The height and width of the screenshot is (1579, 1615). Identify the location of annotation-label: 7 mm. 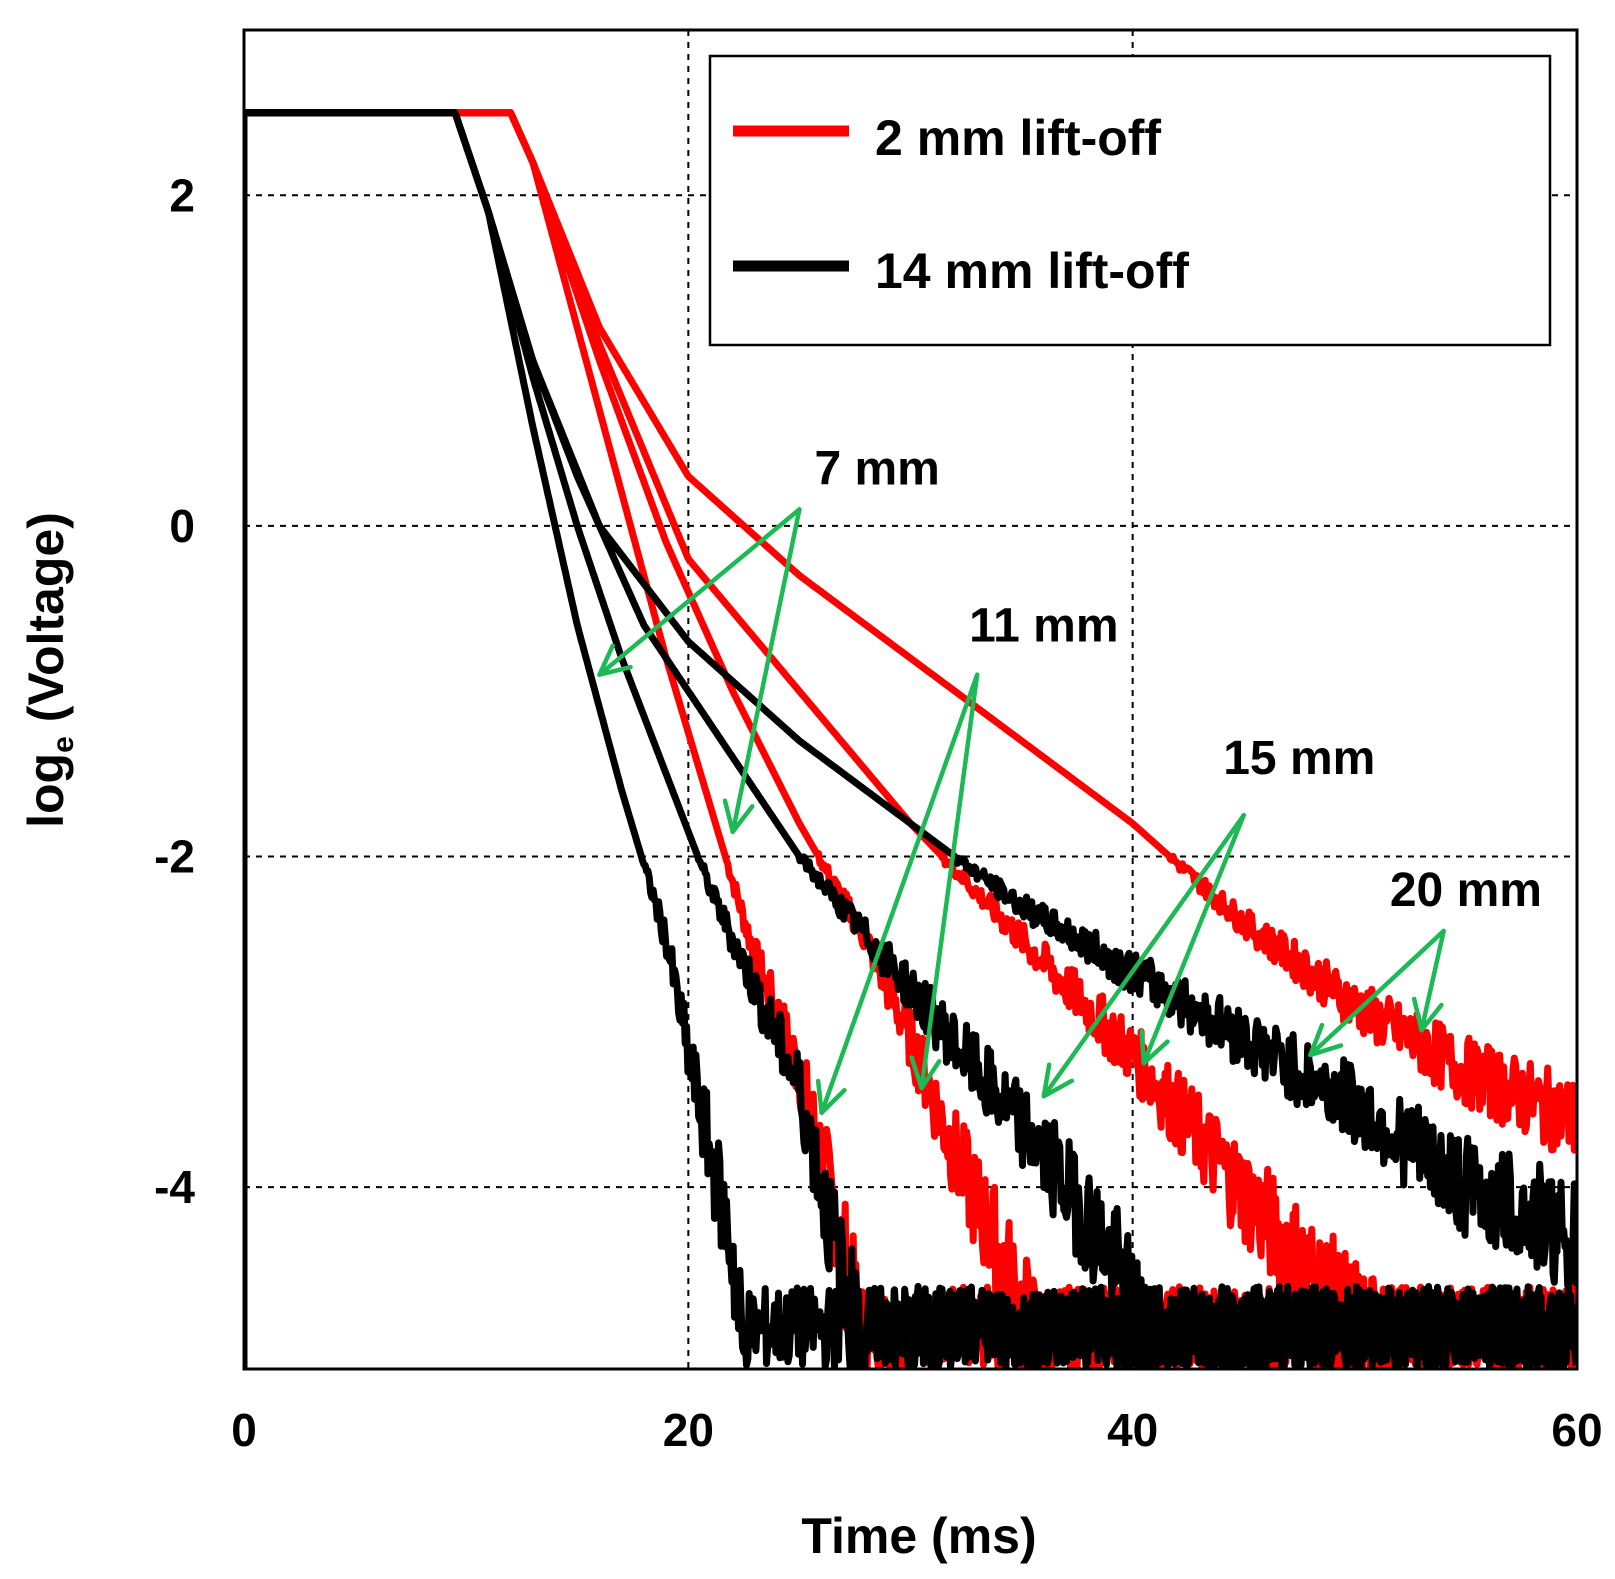
(876, 469).